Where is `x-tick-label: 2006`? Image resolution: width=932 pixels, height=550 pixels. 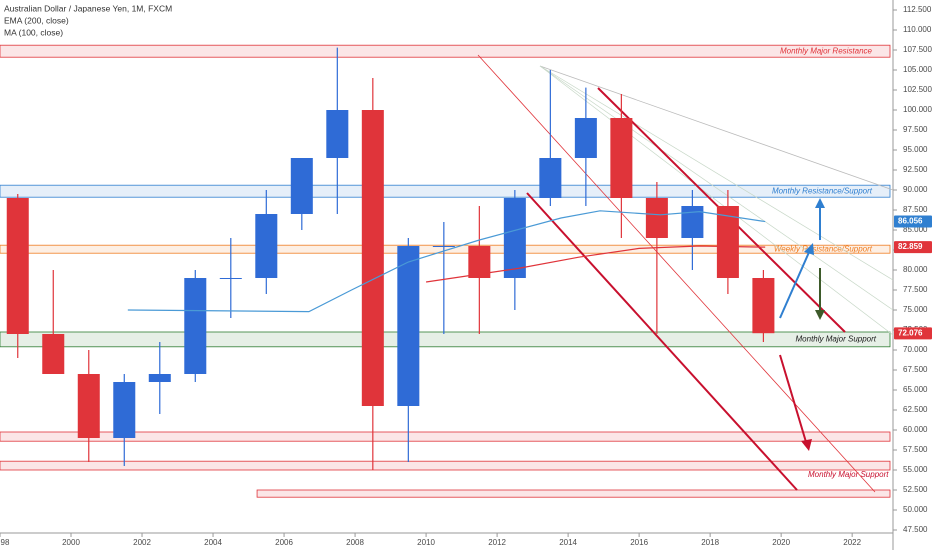 x-tick-label: 2006 is located at coordinates (284, 542).